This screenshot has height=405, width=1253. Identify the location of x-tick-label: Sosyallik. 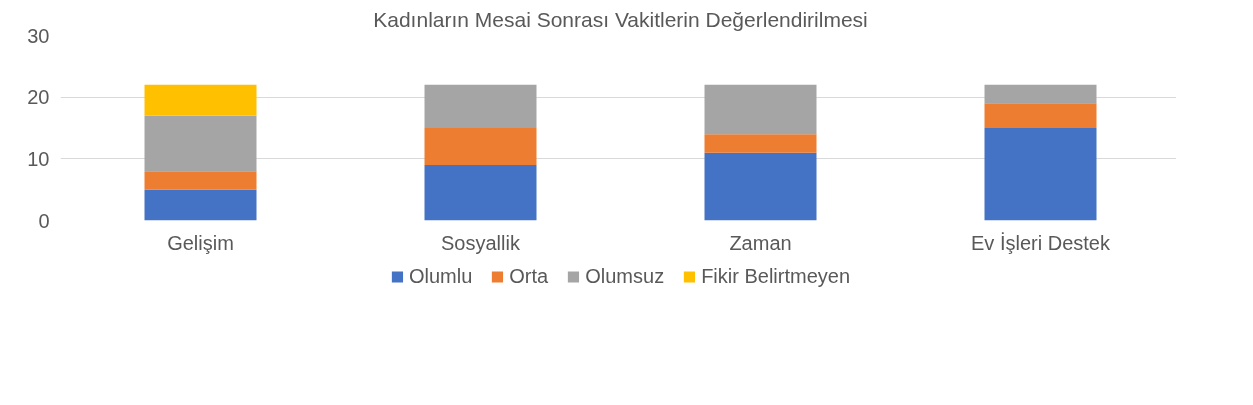
(481, 242).